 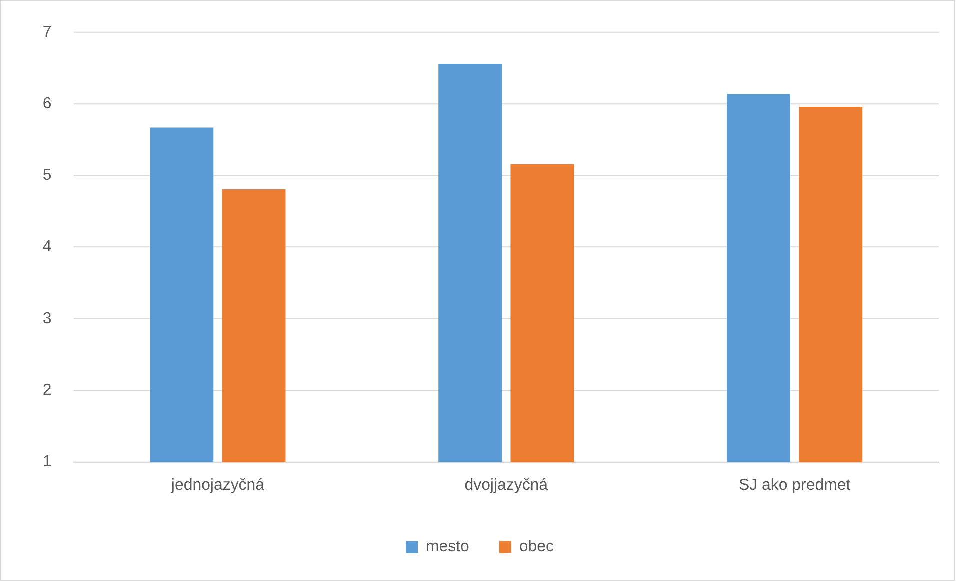 I want to click on y-tick-label: 6, so click(x=47, y=104).